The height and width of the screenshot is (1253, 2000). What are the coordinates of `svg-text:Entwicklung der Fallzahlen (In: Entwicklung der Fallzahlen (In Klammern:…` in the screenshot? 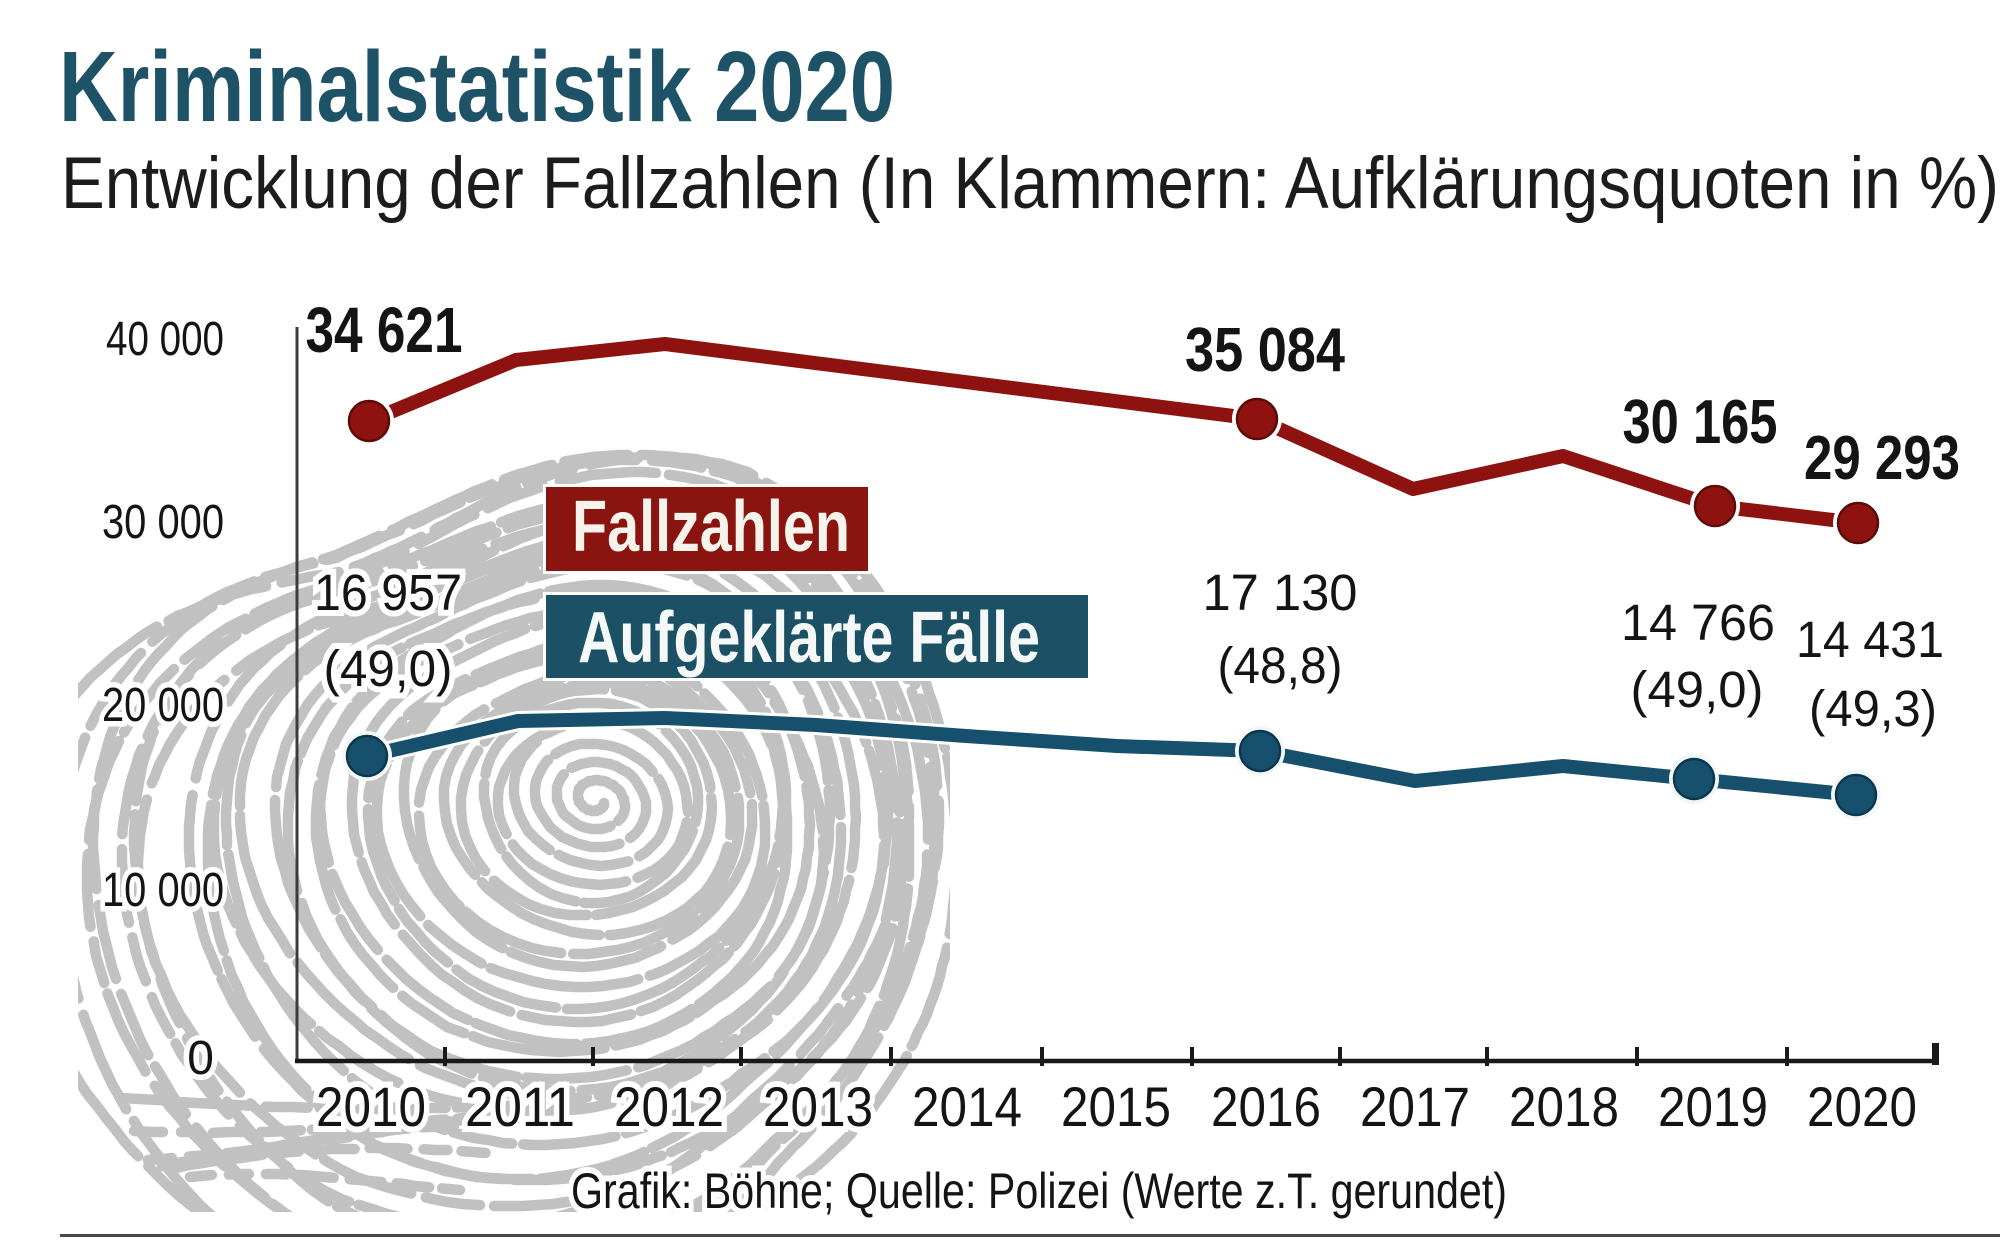 It's located at (1030, 183).